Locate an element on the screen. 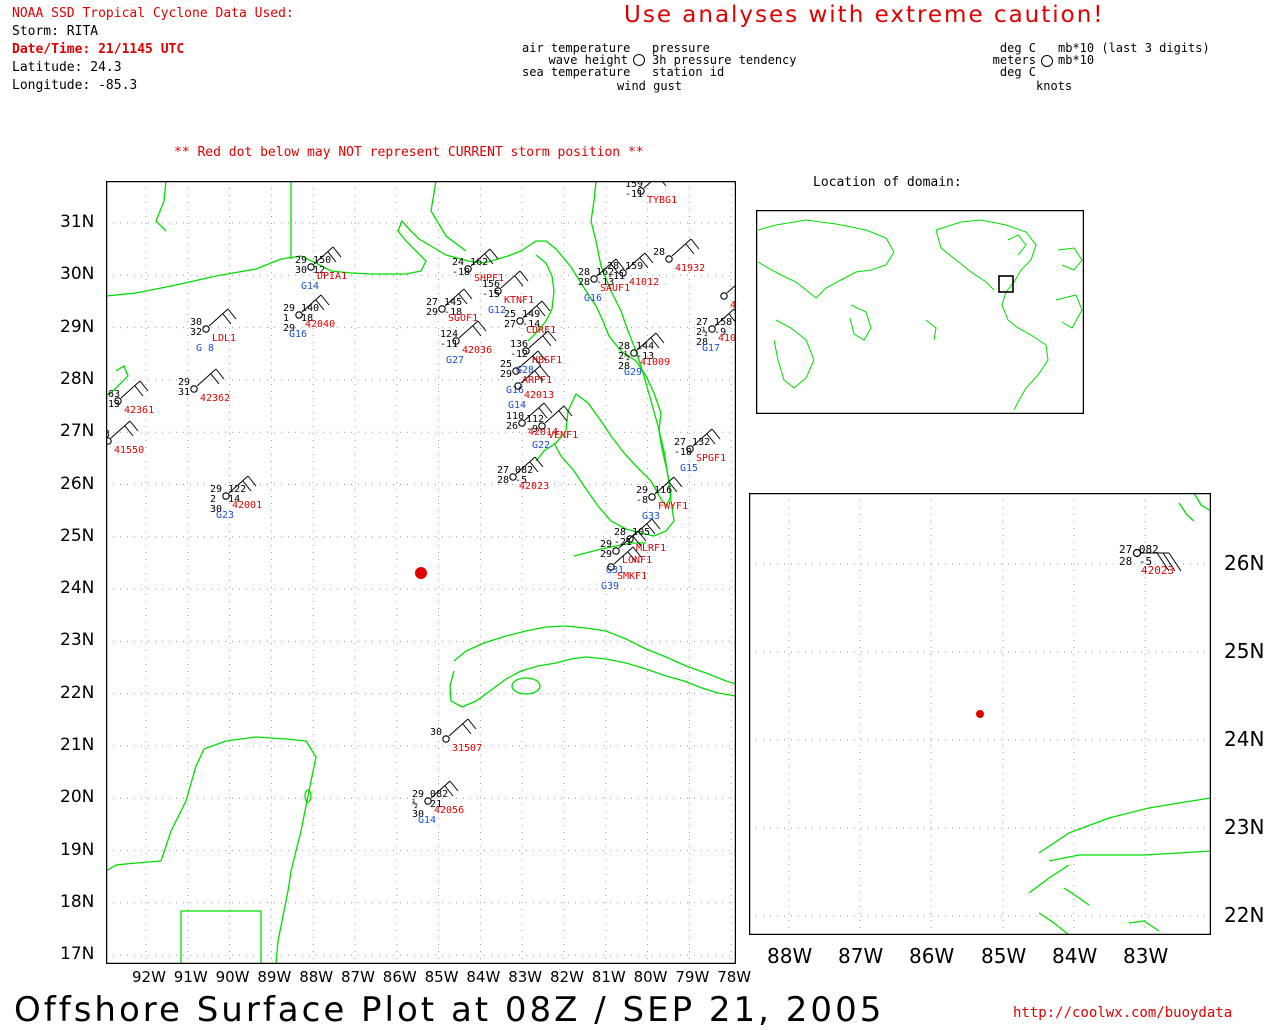 The height and width of the screenshot is (1030, 1280). station-id: SPGF1 is located at coordinates (711, 458).